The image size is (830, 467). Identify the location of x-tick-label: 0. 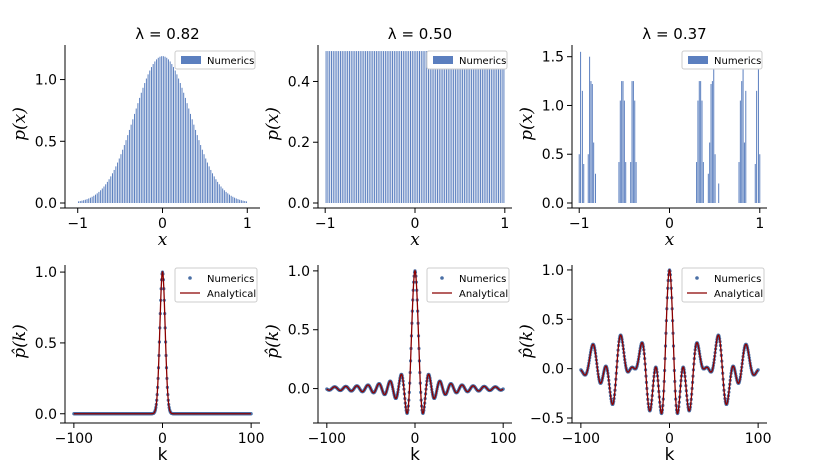
(415, 224).